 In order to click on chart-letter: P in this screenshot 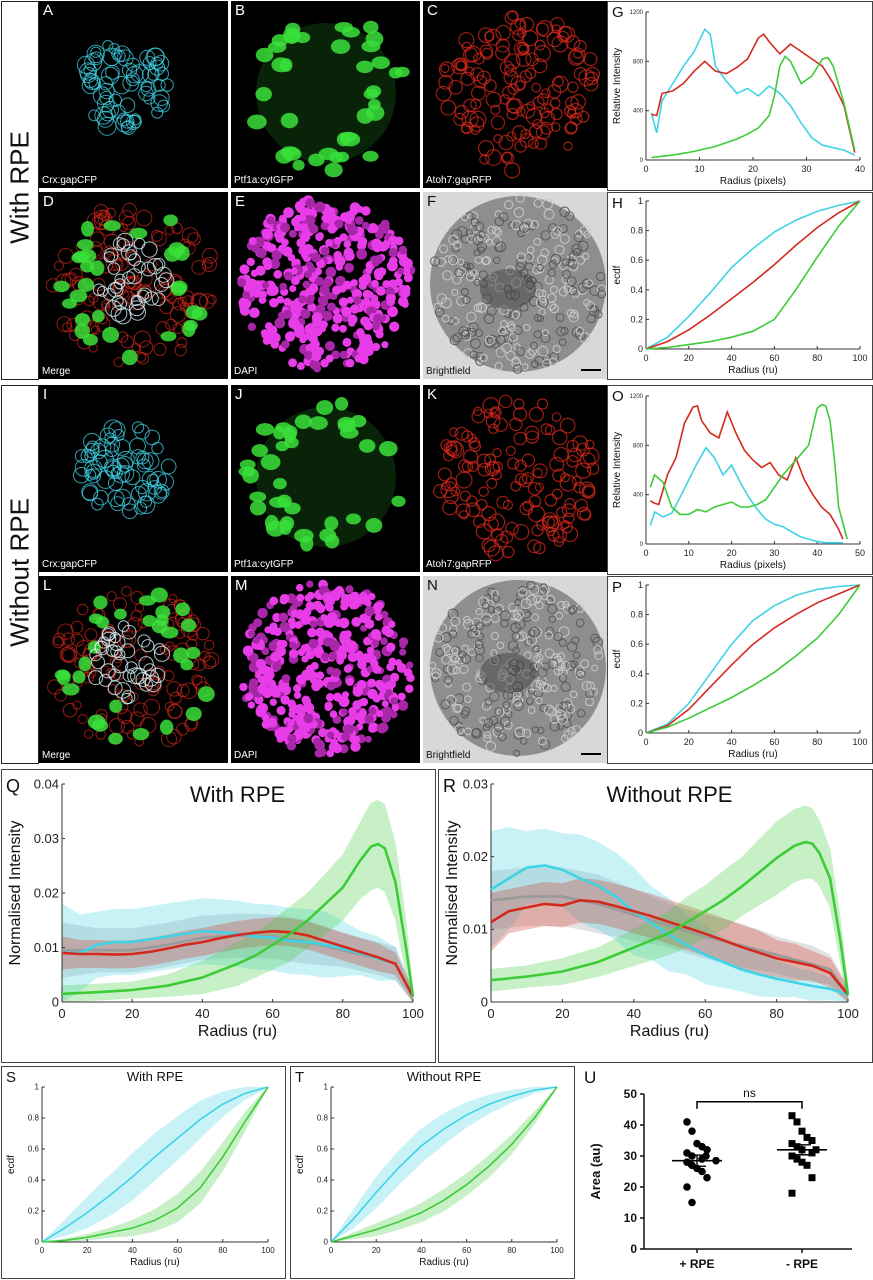, I will do `click(617, 587)`.